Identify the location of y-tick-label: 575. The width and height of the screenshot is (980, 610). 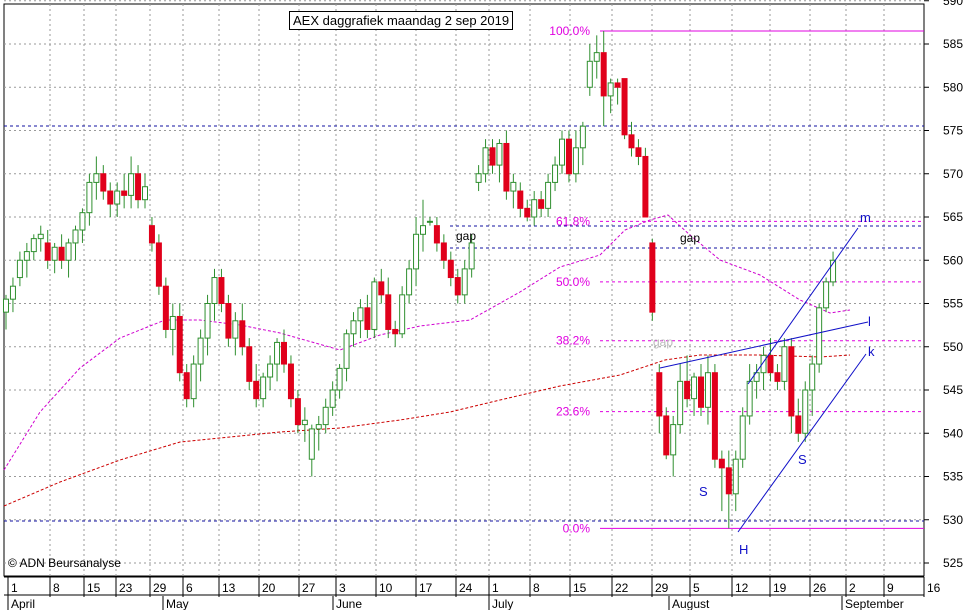
(953, 131).